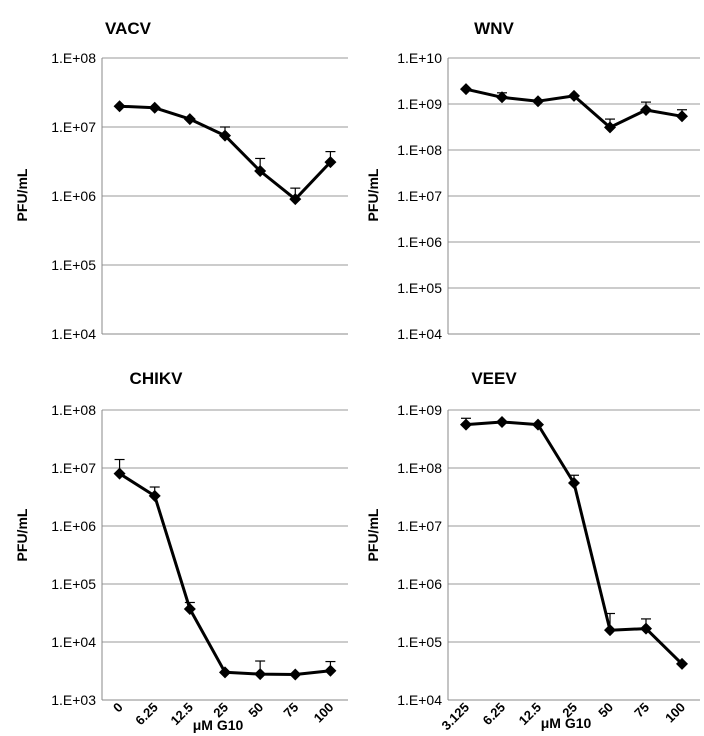  I want to click on y-tick-label: 1.E+10, so click(419, 58).